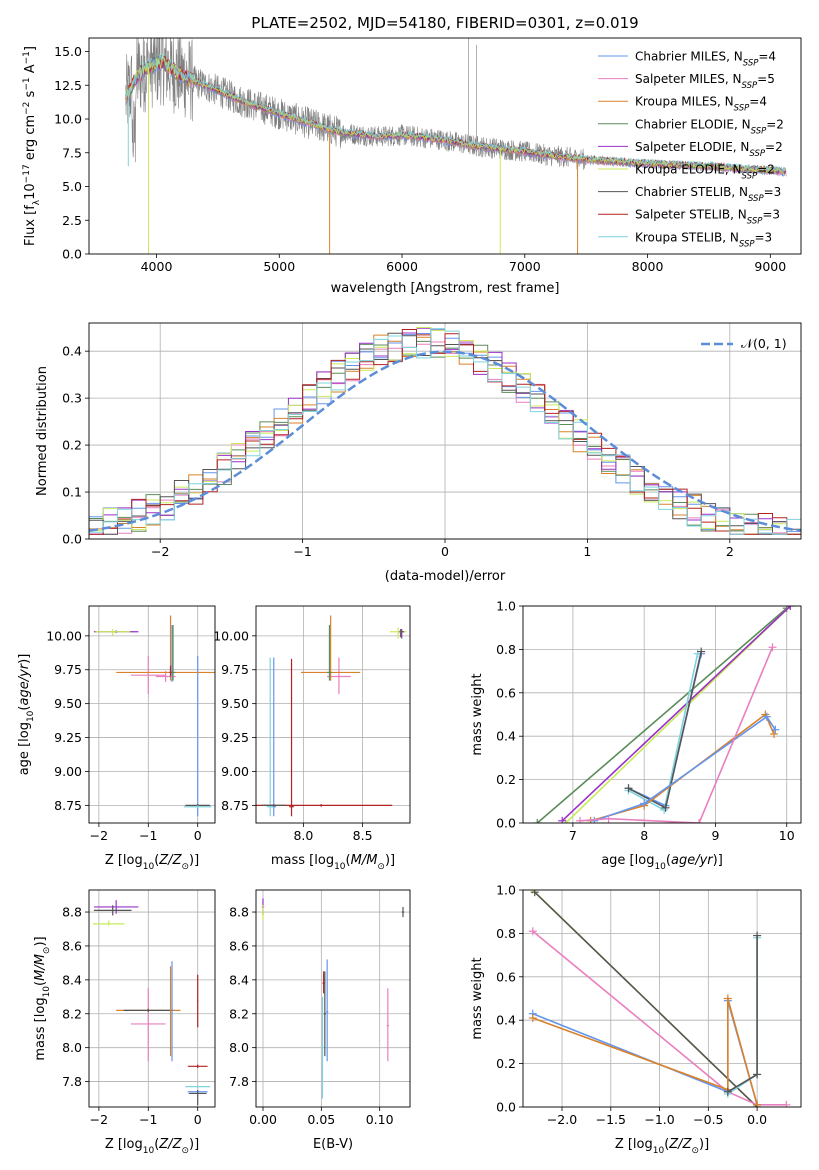 This screenshot has height=1170, width=819. What do you see at coordinates (691, 215) in the screenshot?
I see `legend-label: Salpeter STELIB, N` at bounding box center [691, 215].